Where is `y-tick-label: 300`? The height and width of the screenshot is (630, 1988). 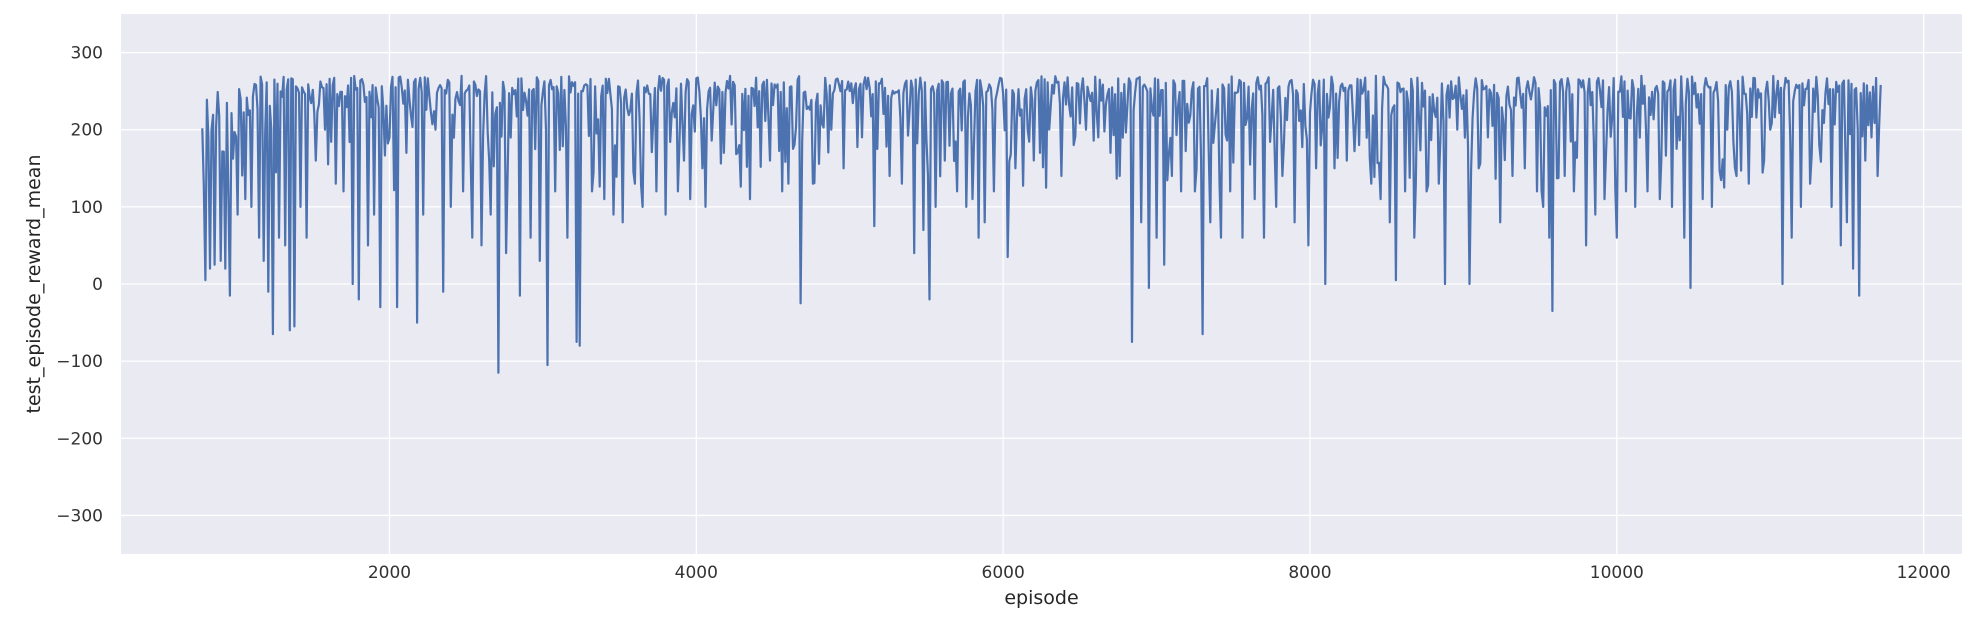 y-tick-label: 300 is located at coordinates (87, 54).